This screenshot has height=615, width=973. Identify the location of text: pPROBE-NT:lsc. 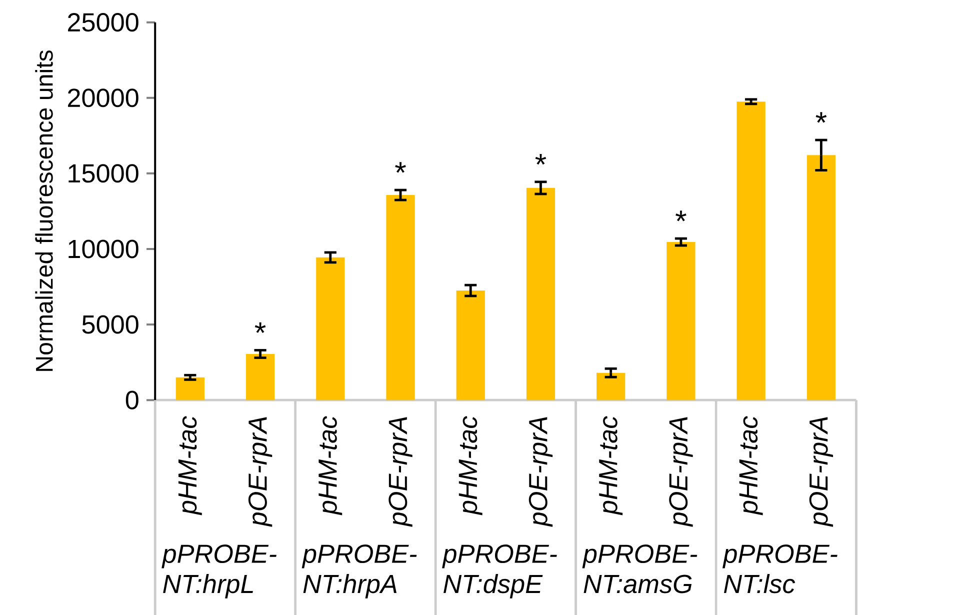
(780, 569).